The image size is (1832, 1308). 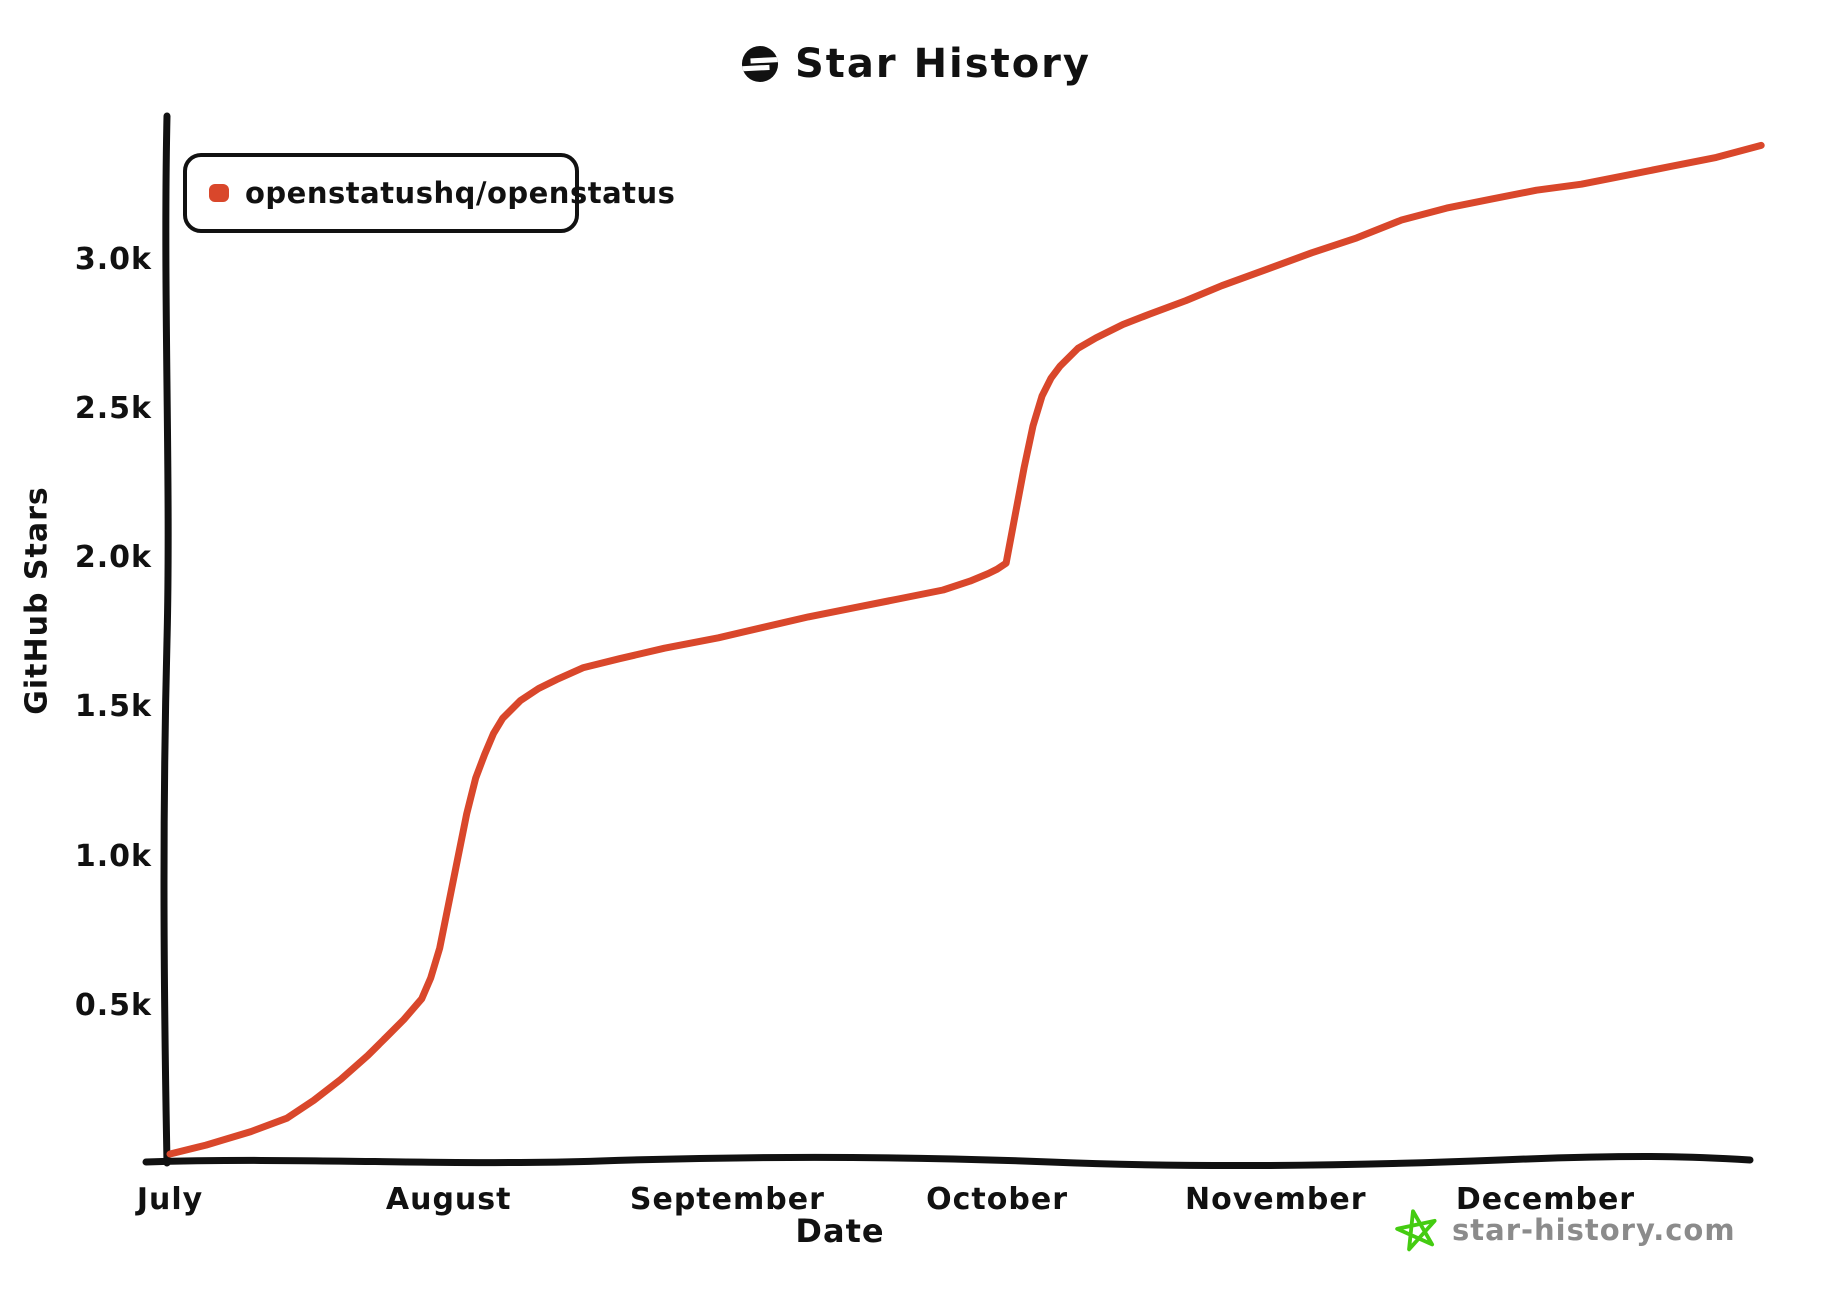 I want to click on chart-title-row: Star History, so click(x=916, y=64).